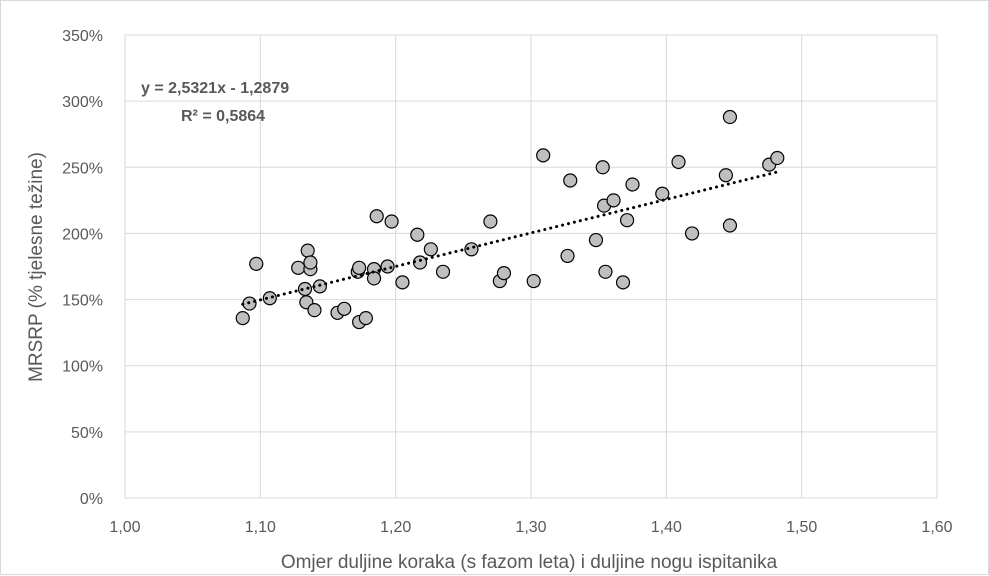  What do you see at coordinates (82, 367) in the screenshot?
I see `y-tick-label: 100%` at bounding box center [82, 367].